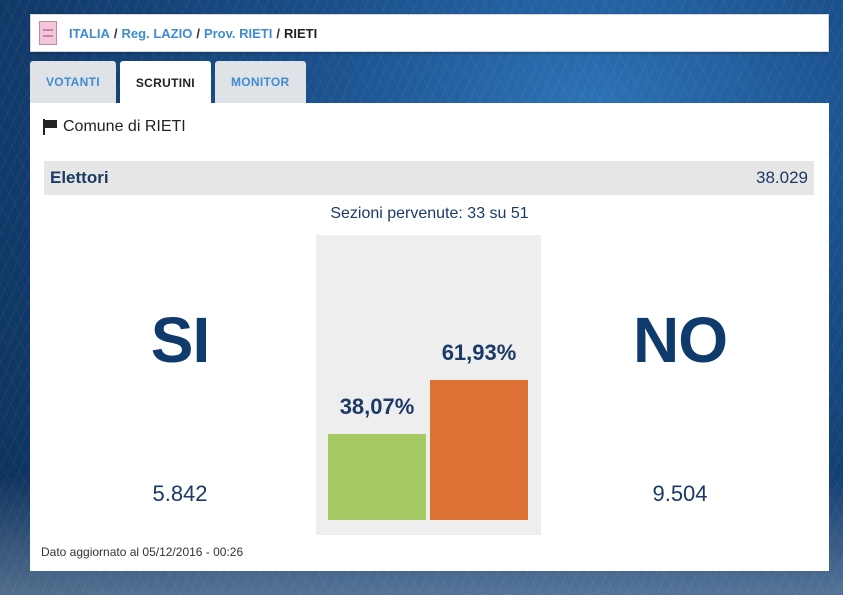 The image size is (843, 595). I want to click on si-label: SI, so click(180, 340).